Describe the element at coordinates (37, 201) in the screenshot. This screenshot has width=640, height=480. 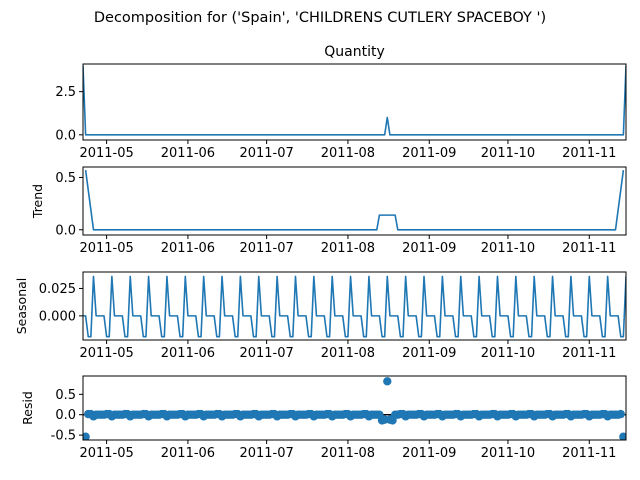
I see `y-axis-label: Trend` at that location.